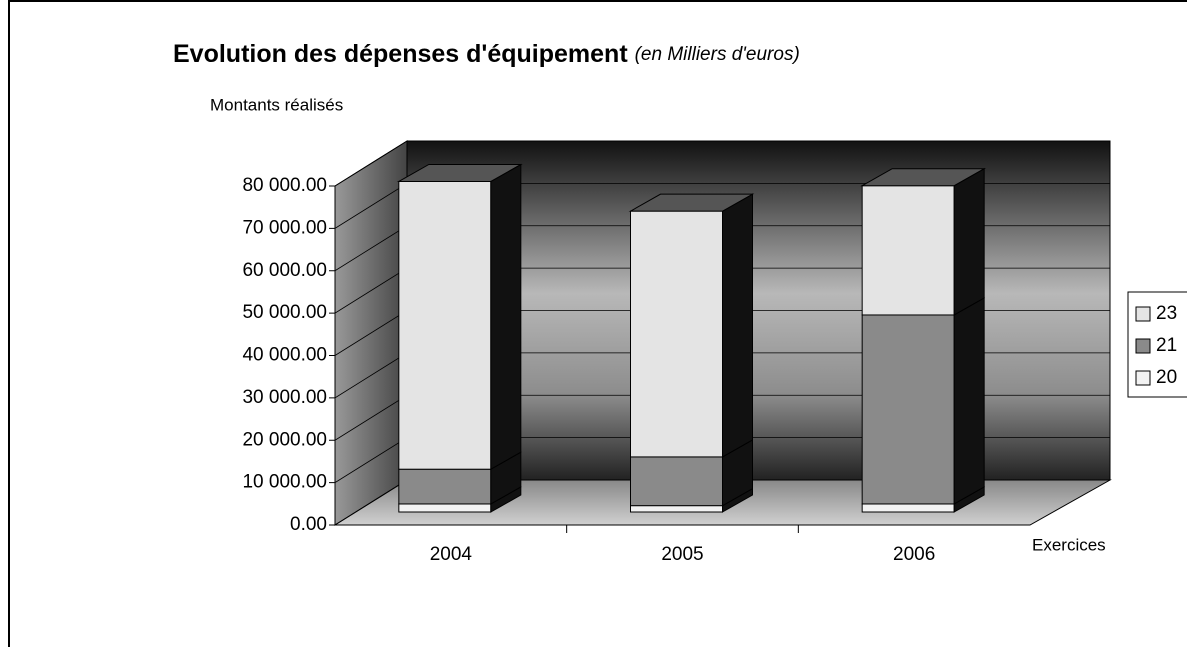  What do you see at coordinates (1166, 345) in the screenshot?
I see `legend-label: 21` at bounding box center [1166, 345].